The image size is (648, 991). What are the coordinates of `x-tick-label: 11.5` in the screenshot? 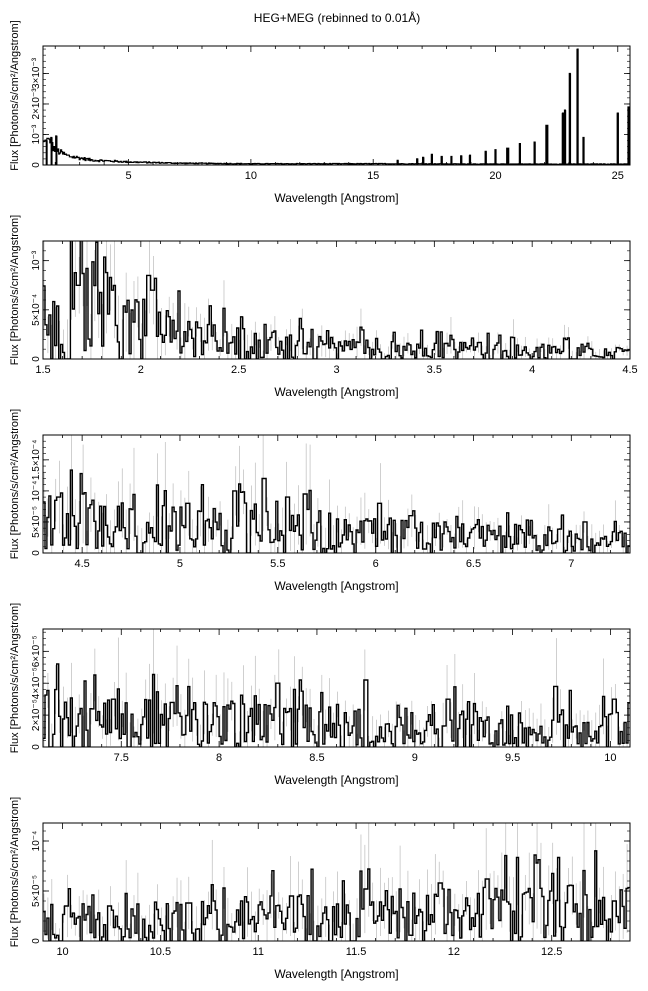 It's located at (356, 952).